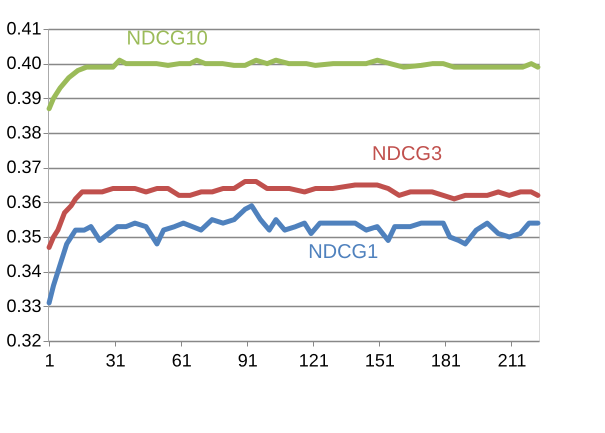 The width and height of the screenshot is (605, 433). I want to click on y-tick-label: 0.36, so click(24, 202).